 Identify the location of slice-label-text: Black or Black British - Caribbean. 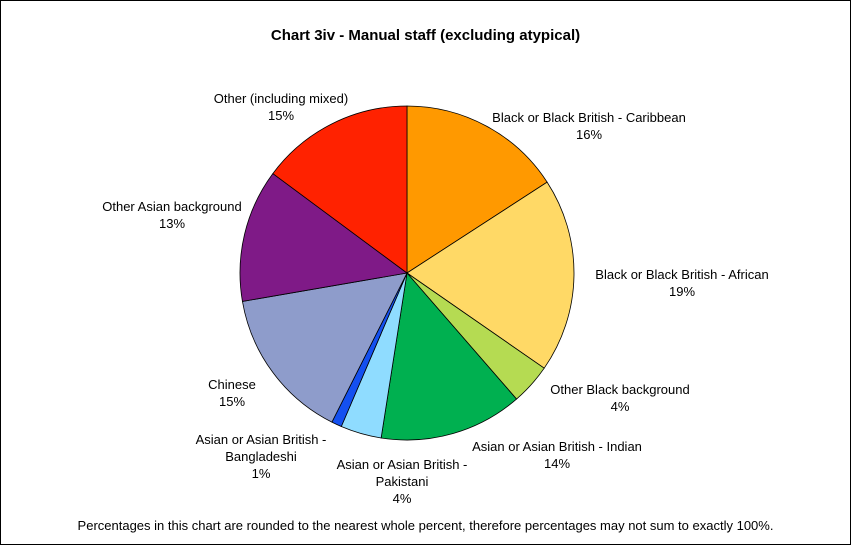
(589, 117).